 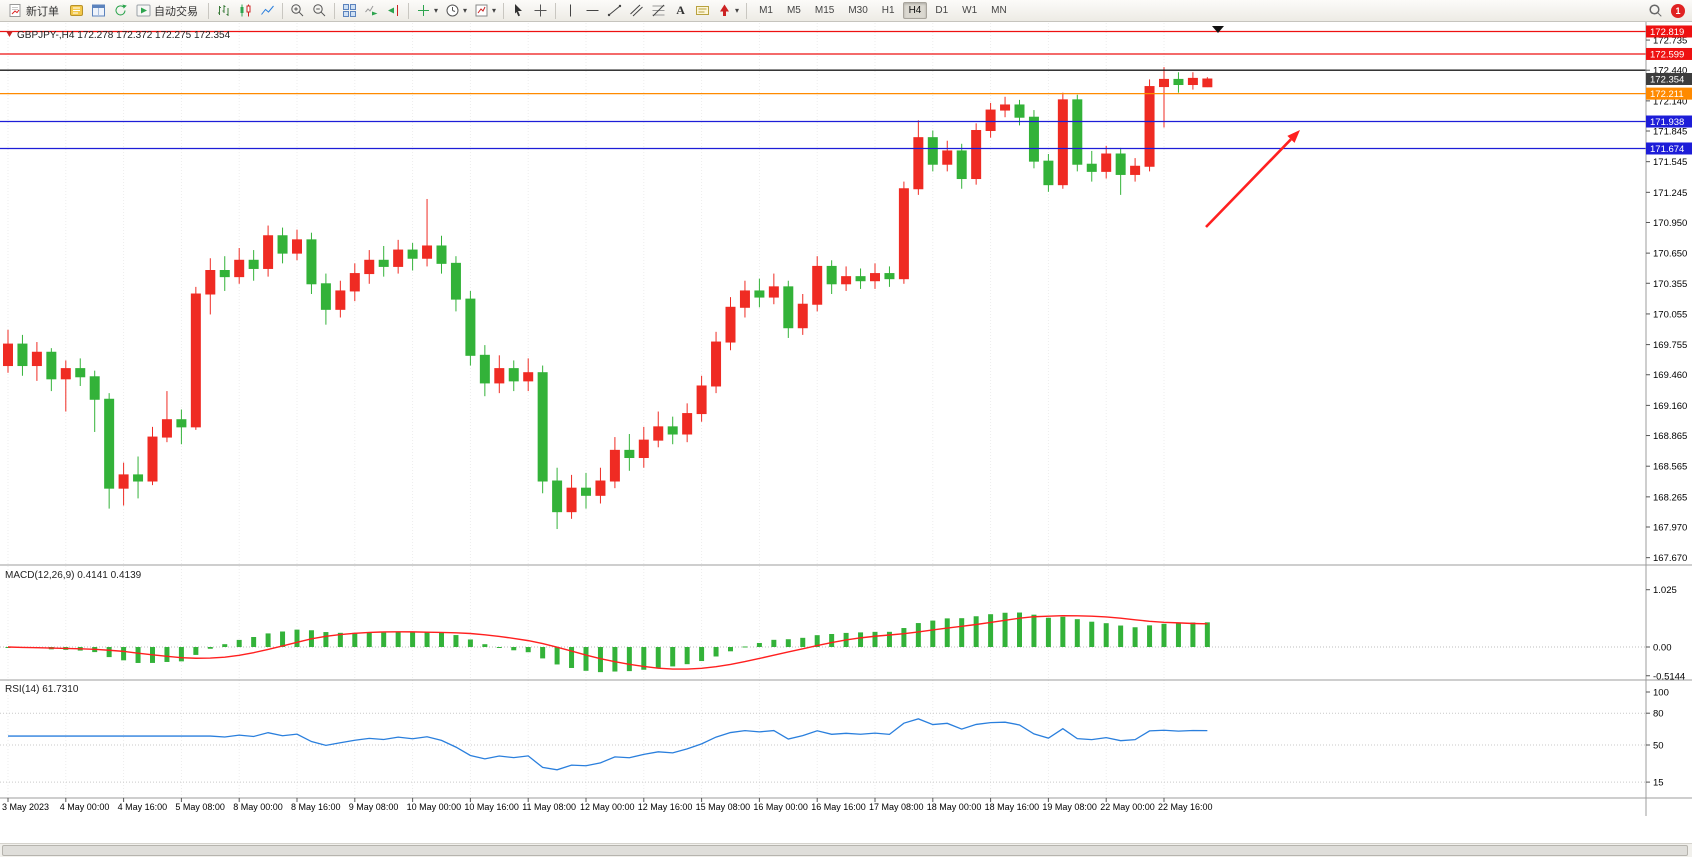 I want to click on market-watch-button, so click(x=76, y=10).